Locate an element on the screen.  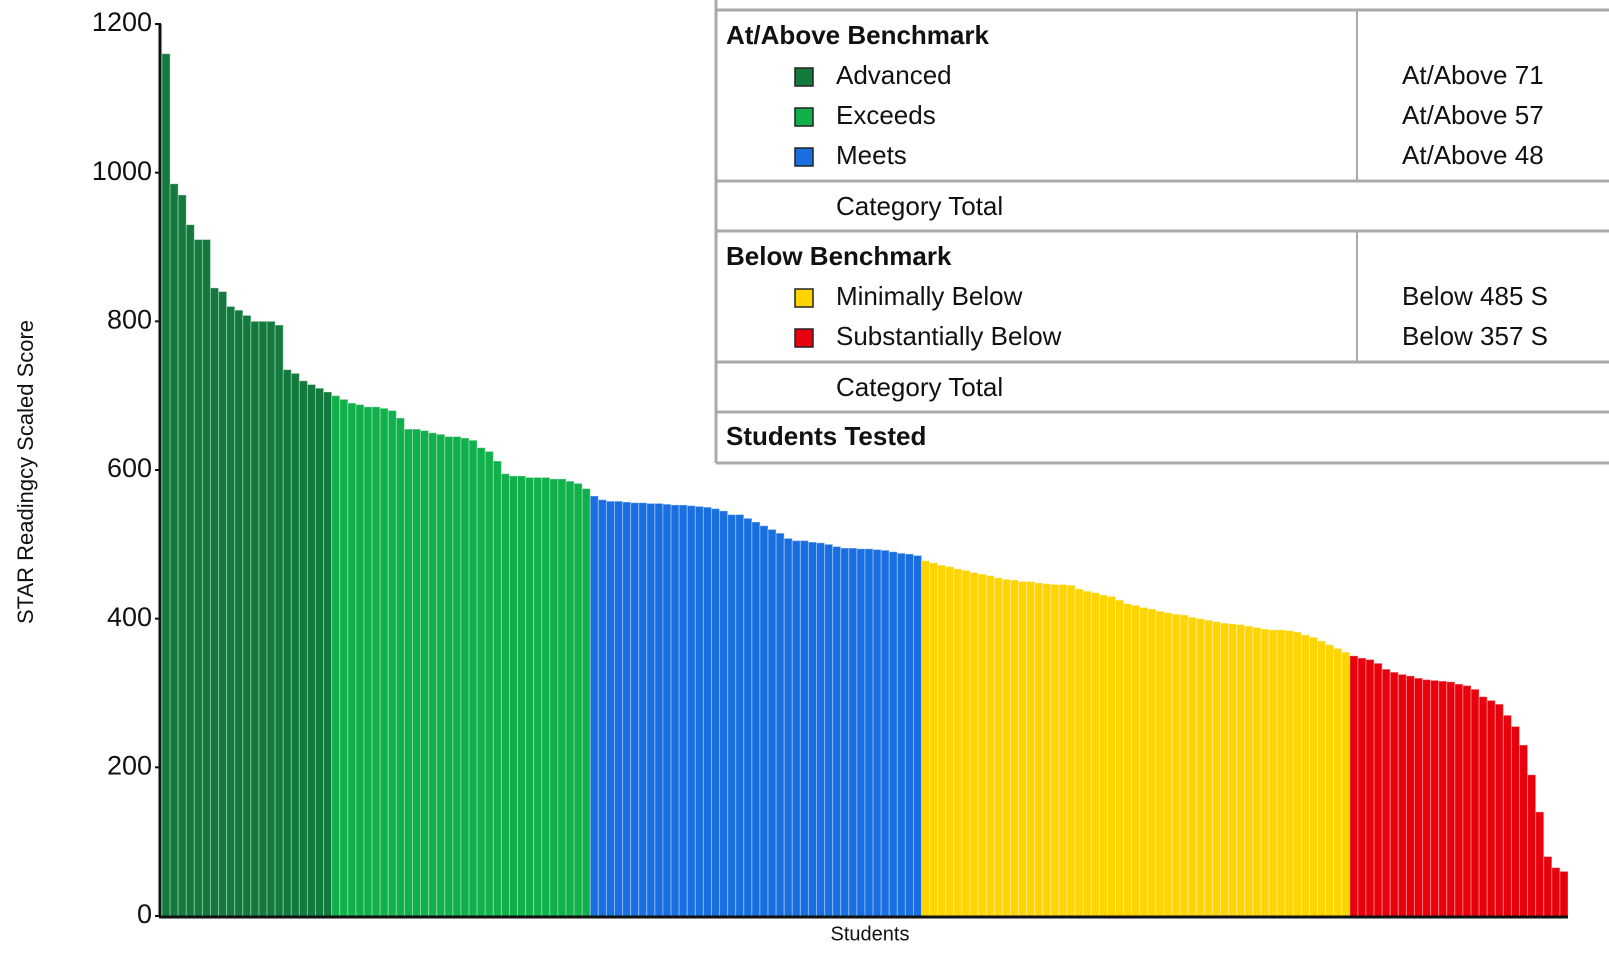
criteria: Below 485 S is located at coordinates (1475, 296).